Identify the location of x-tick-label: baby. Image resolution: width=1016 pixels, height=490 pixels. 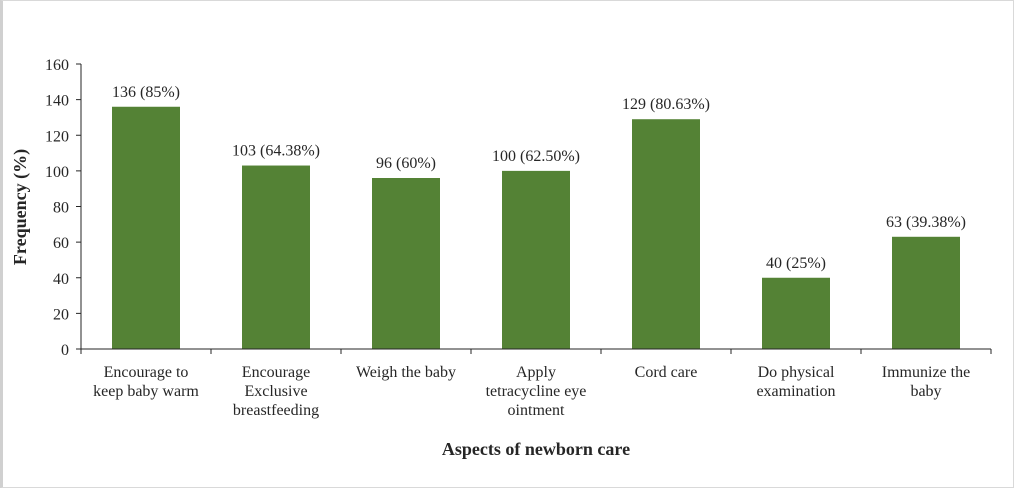
(925, 391).